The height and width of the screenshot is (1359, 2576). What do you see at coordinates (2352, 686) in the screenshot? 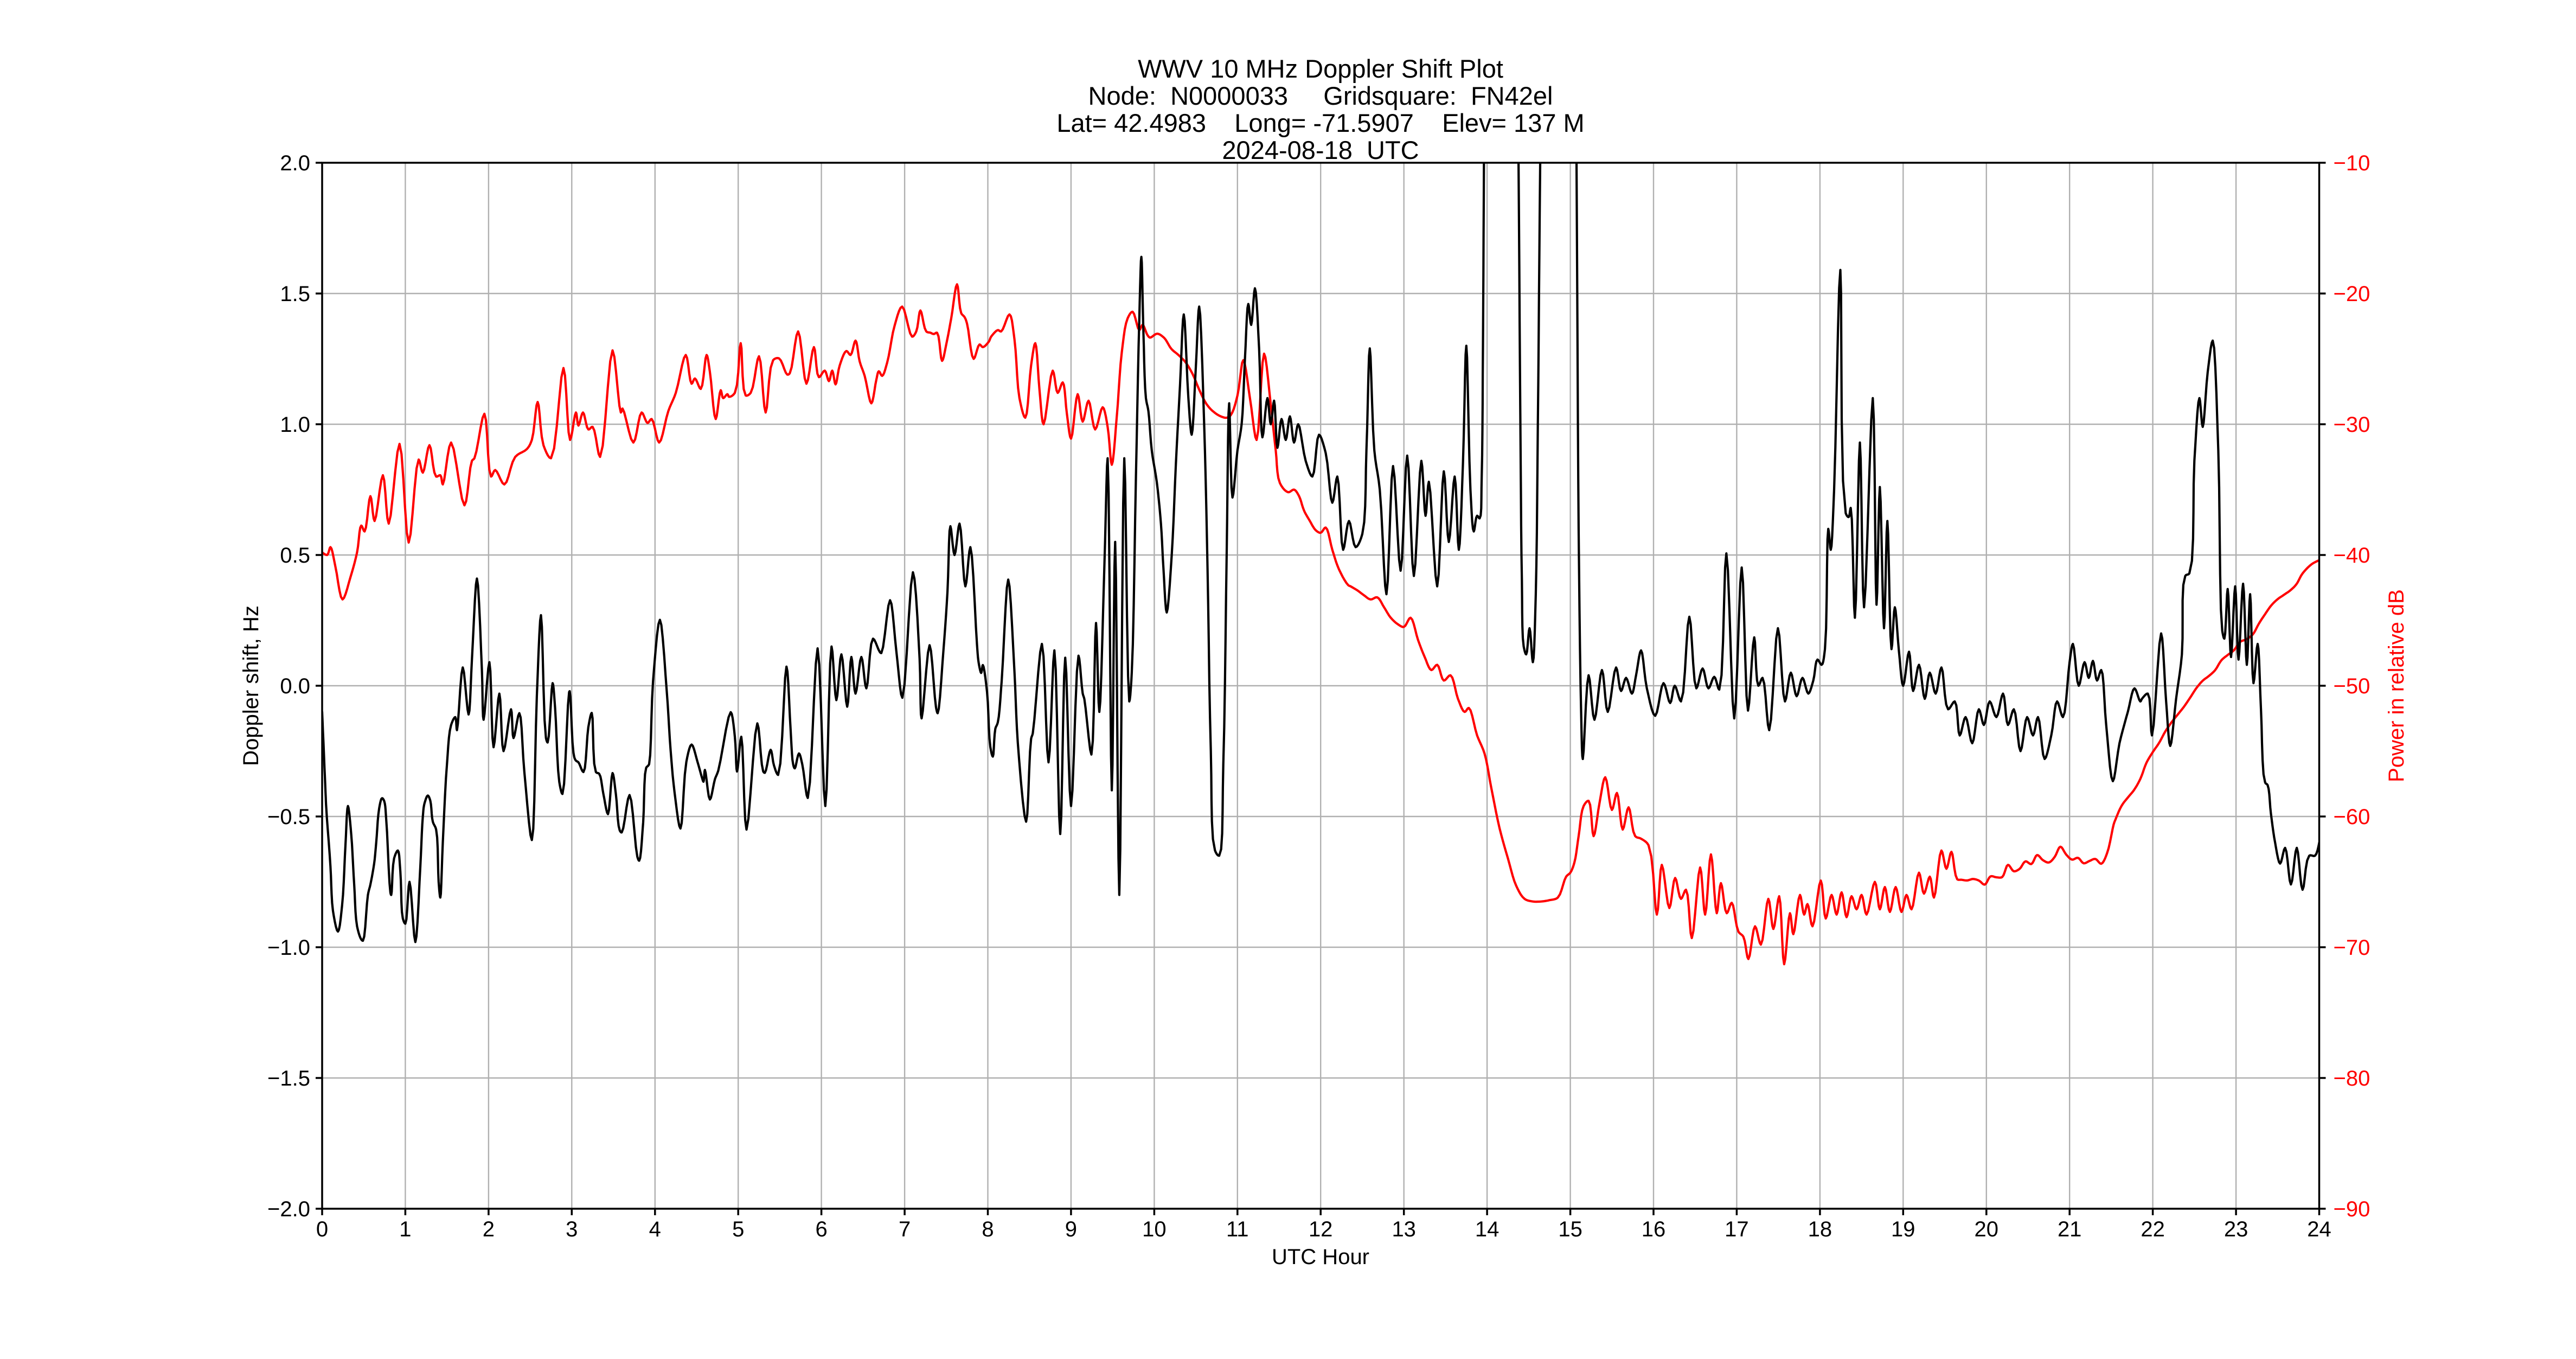
I see `svg-text: −50` at bounding box center [2352, 686].